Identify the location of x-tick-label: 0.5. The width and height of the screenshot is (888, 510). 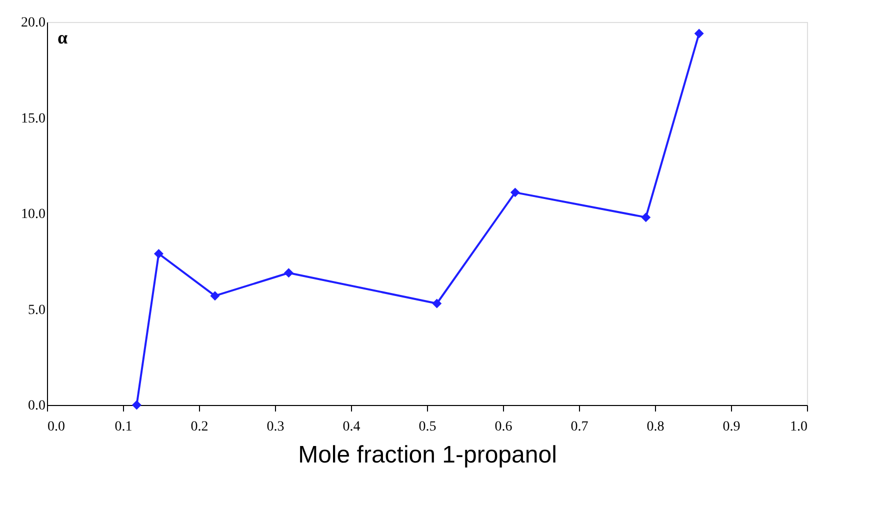
(427, 427).